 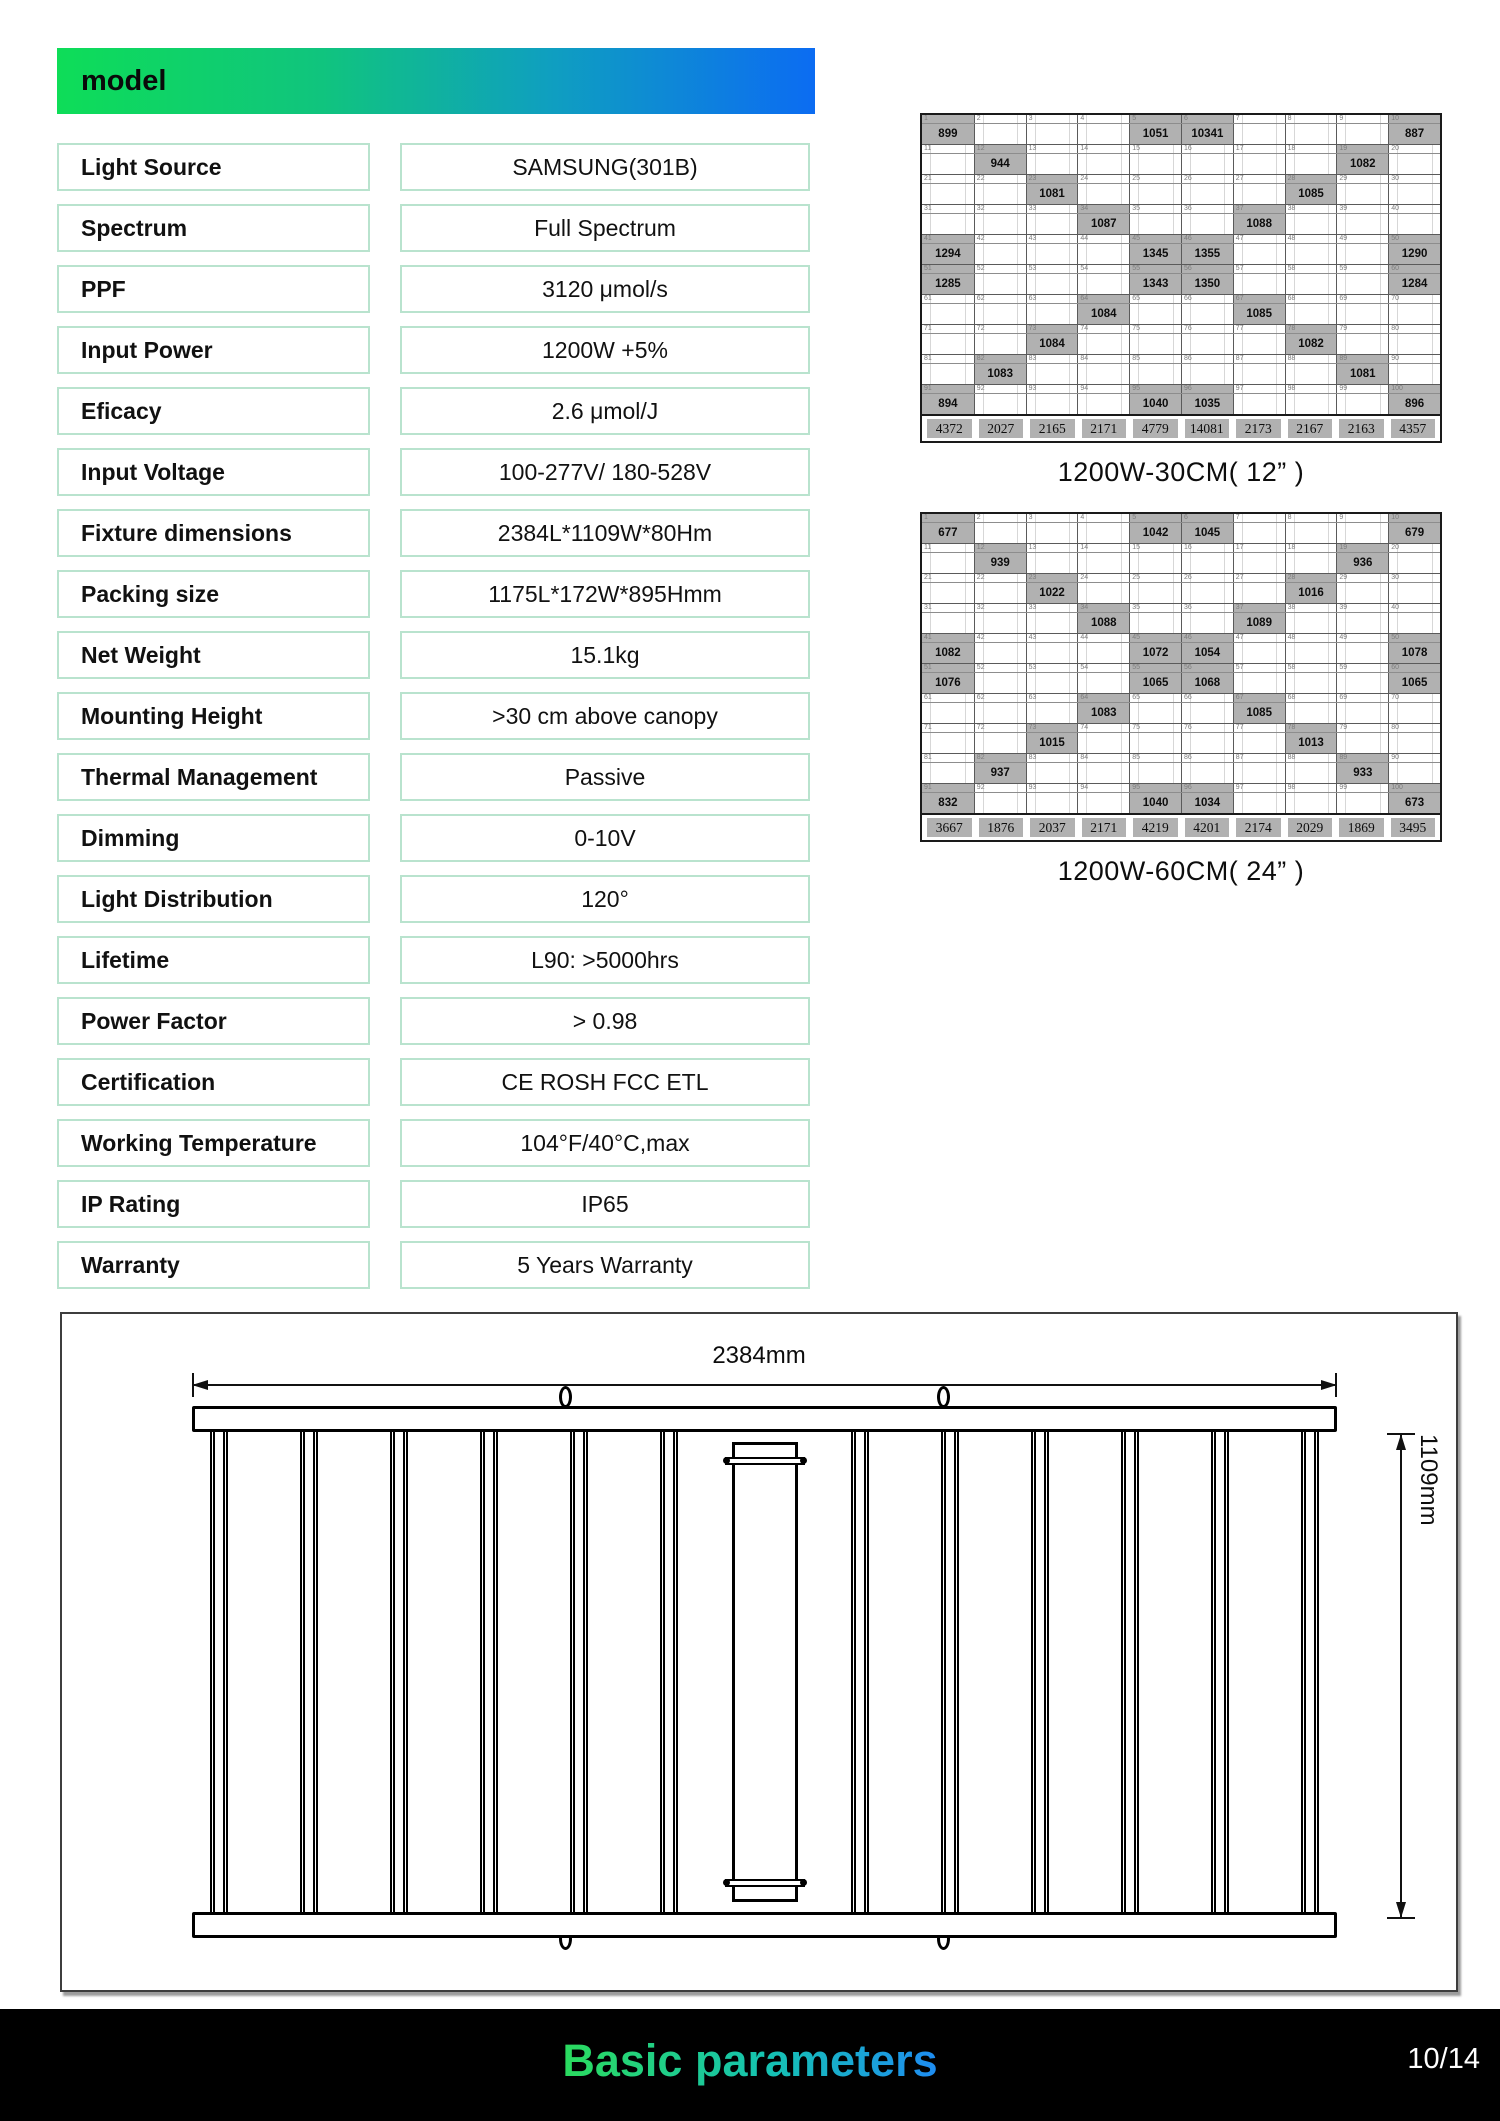 What do you see at coordinates (1291, 787) in the screenshot?
I see `ppfd-cell-index: 98` at bounding box center [1291, 787].